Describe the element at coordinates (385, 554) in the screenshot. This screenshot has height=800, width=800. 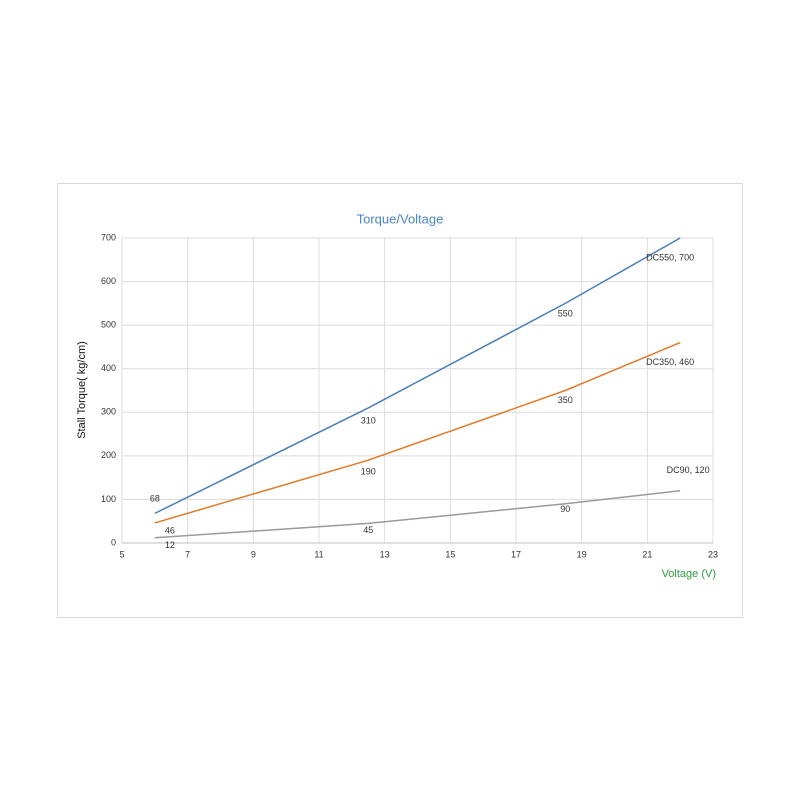
I see `x-tick-label: 13` at that location.